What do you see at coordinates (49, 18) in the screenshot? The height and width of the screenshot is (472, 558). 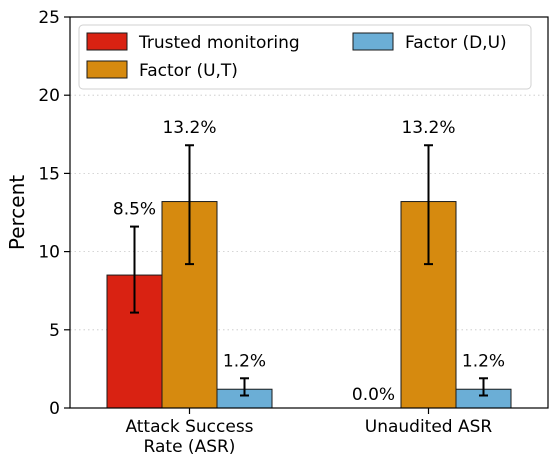 I see `y-tick-label: 25` at bounding box center [49, 18].